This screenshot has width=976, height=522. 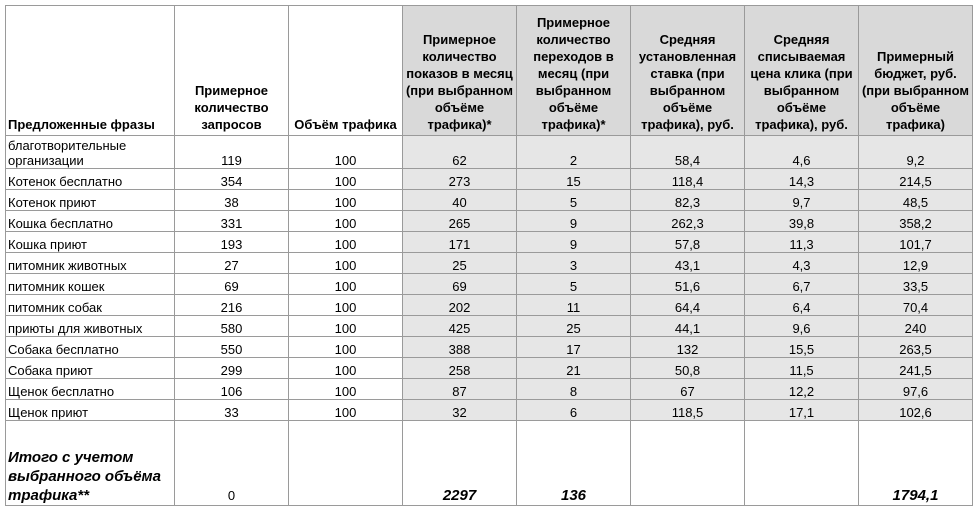 I want to click on total-clicks: 136, so click(x=573, y=463).